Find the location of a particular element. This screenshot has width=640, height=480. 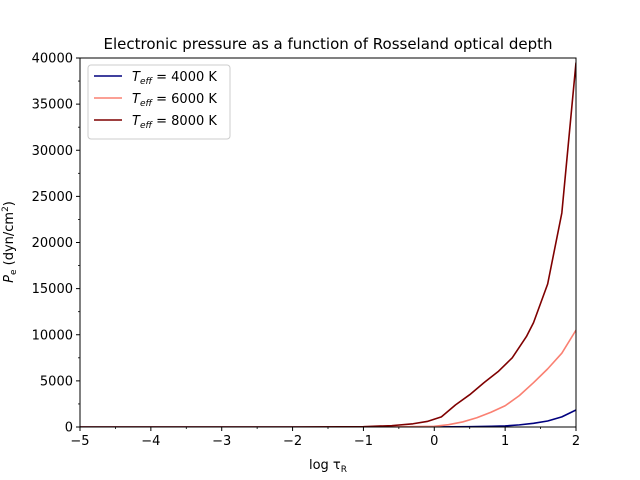

y-axis-label-end: ) is located at coordinates (9, 203).